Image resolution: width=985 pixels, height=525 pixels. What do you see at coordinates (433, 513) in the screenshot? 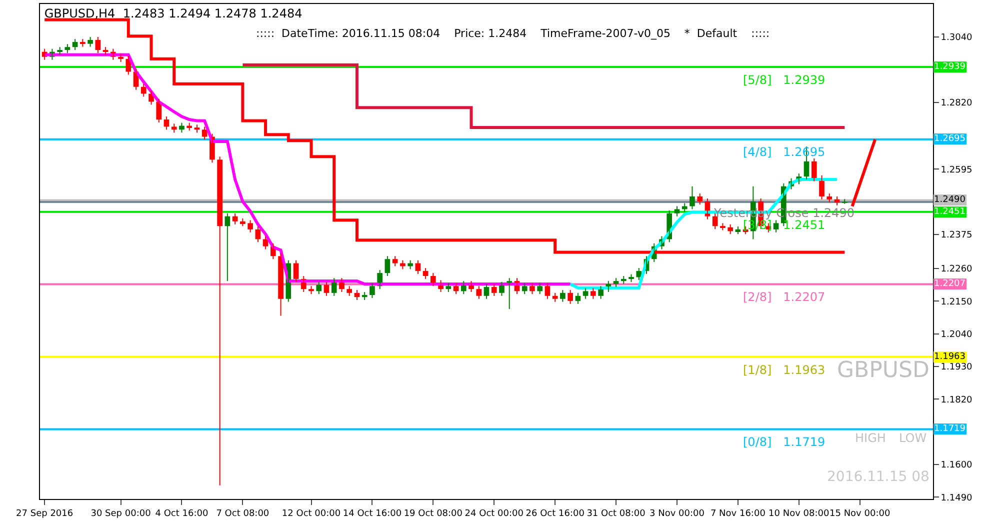
I see `x-tick-label: 19 Oct 08:00` at bounding box center [433, 513].